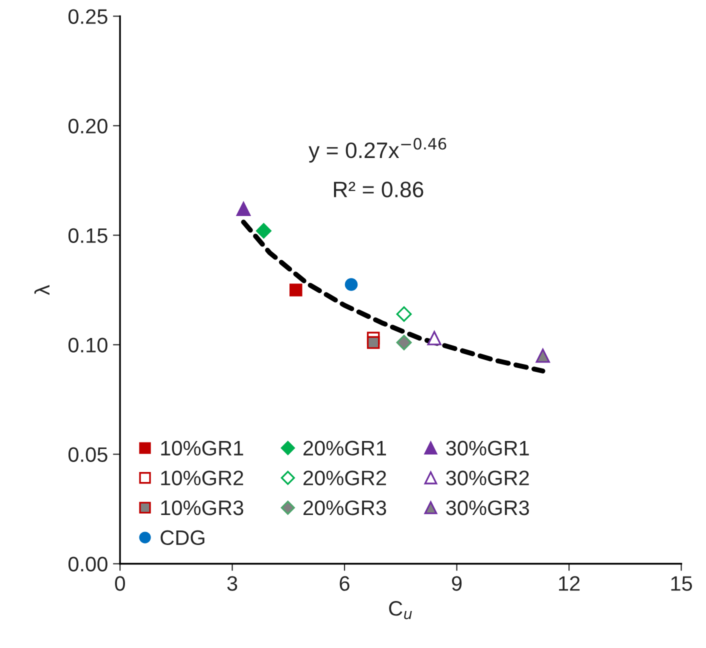  Describe the element at coordinates (345, 448) in the screenshot. I see `legend-label: 20%GR1` at that location.